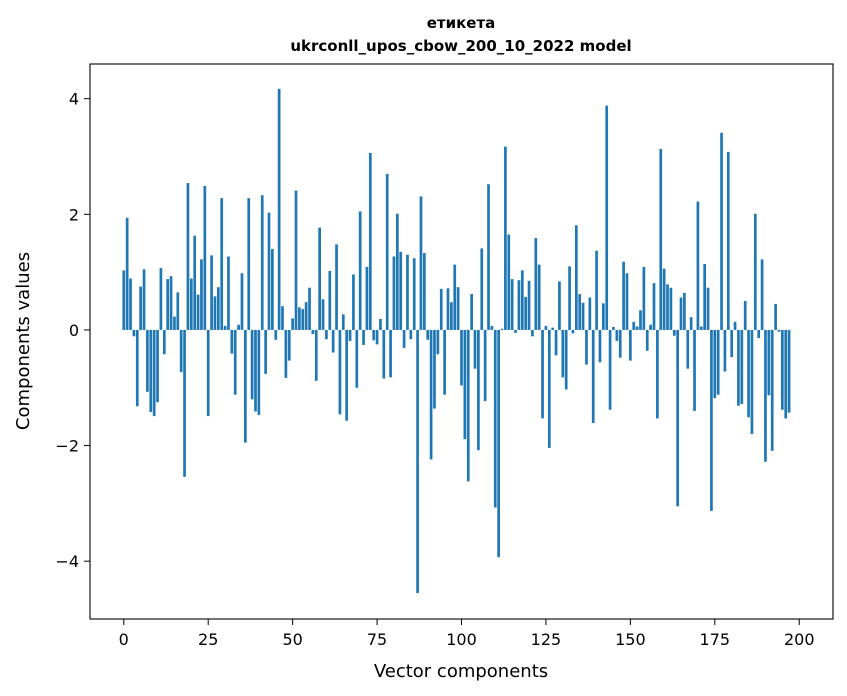  Describe the element at coordinates (377, 639) in the screenshot. I see `x-tick-label: 75` at that location.